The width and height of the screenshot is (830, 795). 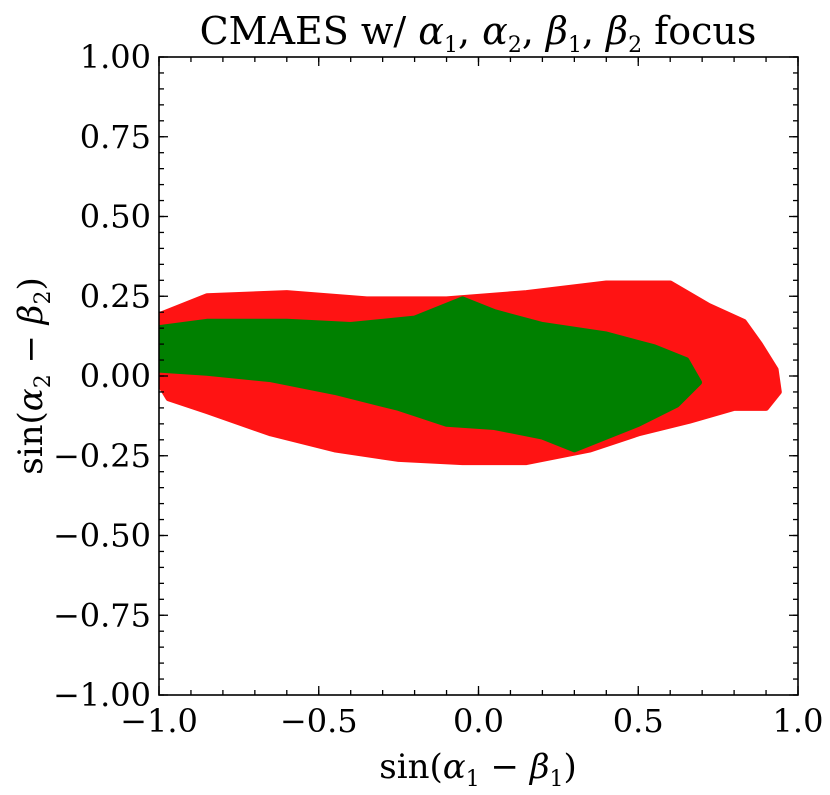 What do you see at coordinates (798, 721) in the screenshot?
I see `x-tick-label: 1.0` at bounding box center [798, 721].